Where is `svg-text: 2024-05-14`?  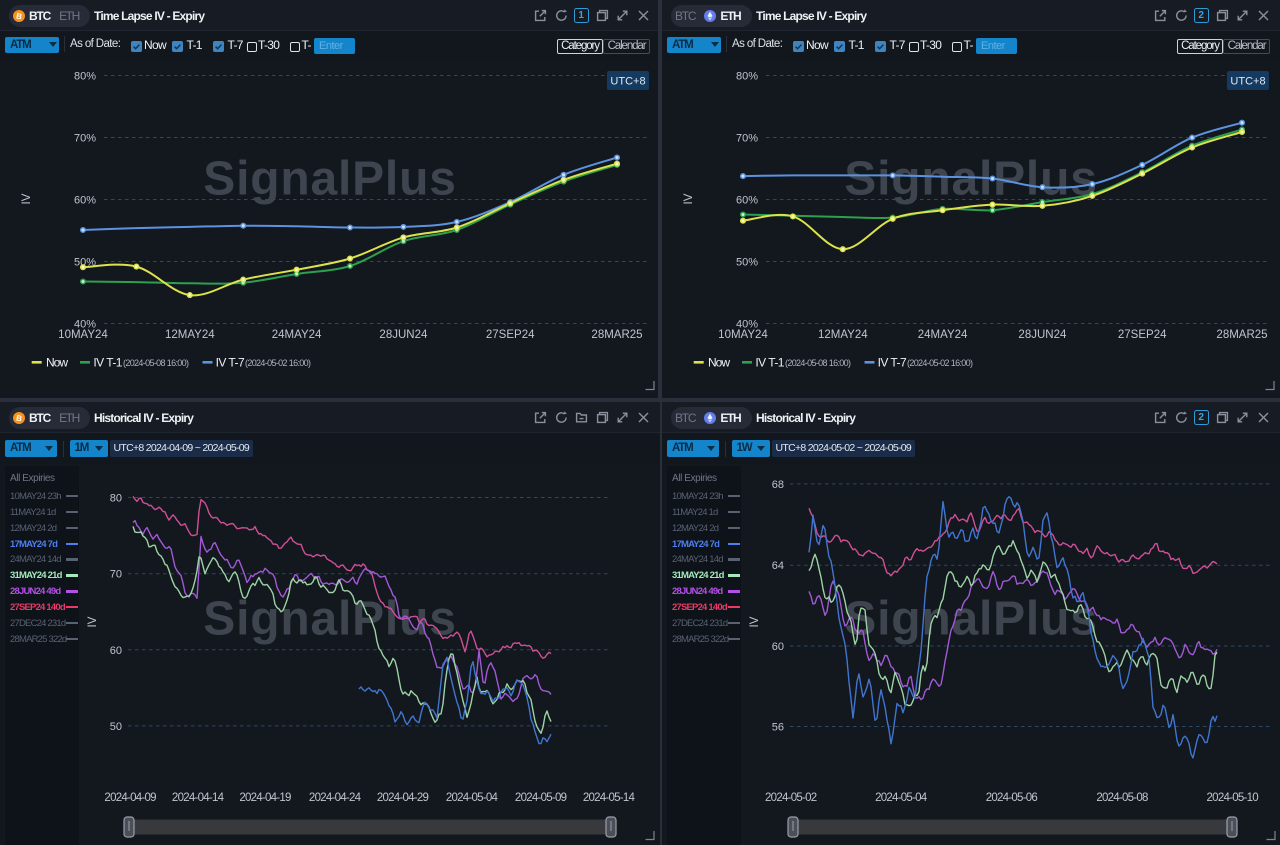
svg-text: 2024-05-14 is located at coordinates (609, 798).